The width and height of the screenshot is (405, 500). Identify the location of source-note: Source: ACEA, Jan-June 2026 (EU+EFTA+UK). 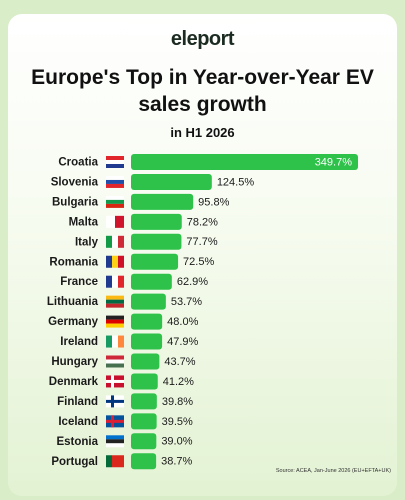
(333, 471).